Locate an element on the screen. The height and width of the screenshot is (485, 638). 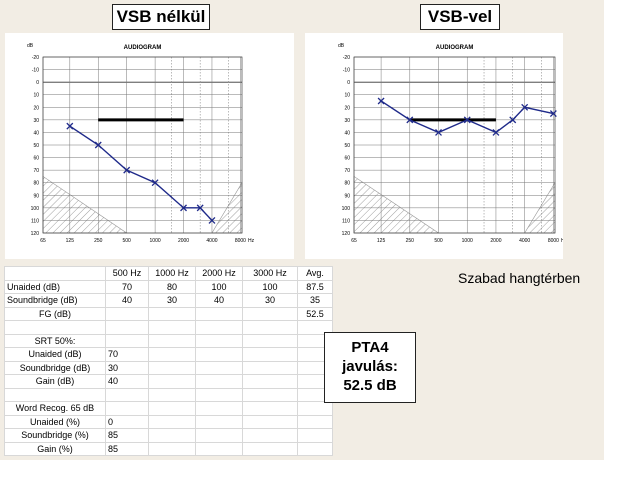
word-recog-title: Word Recog. 65 dB is located at coordinates (55, 408).